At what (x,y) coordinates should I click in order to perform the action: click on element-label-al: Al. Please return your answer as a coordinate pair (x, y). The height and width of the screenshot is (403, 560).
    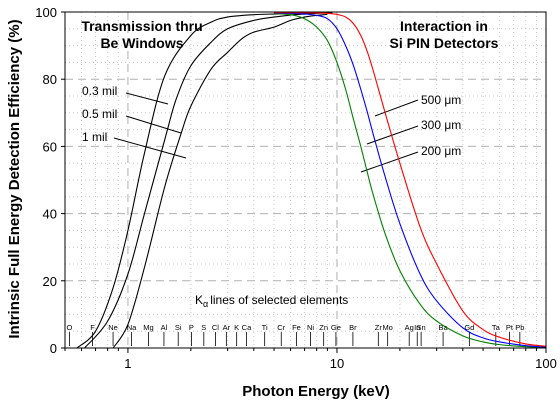
    Looking at the image, I should click on (164, 327).